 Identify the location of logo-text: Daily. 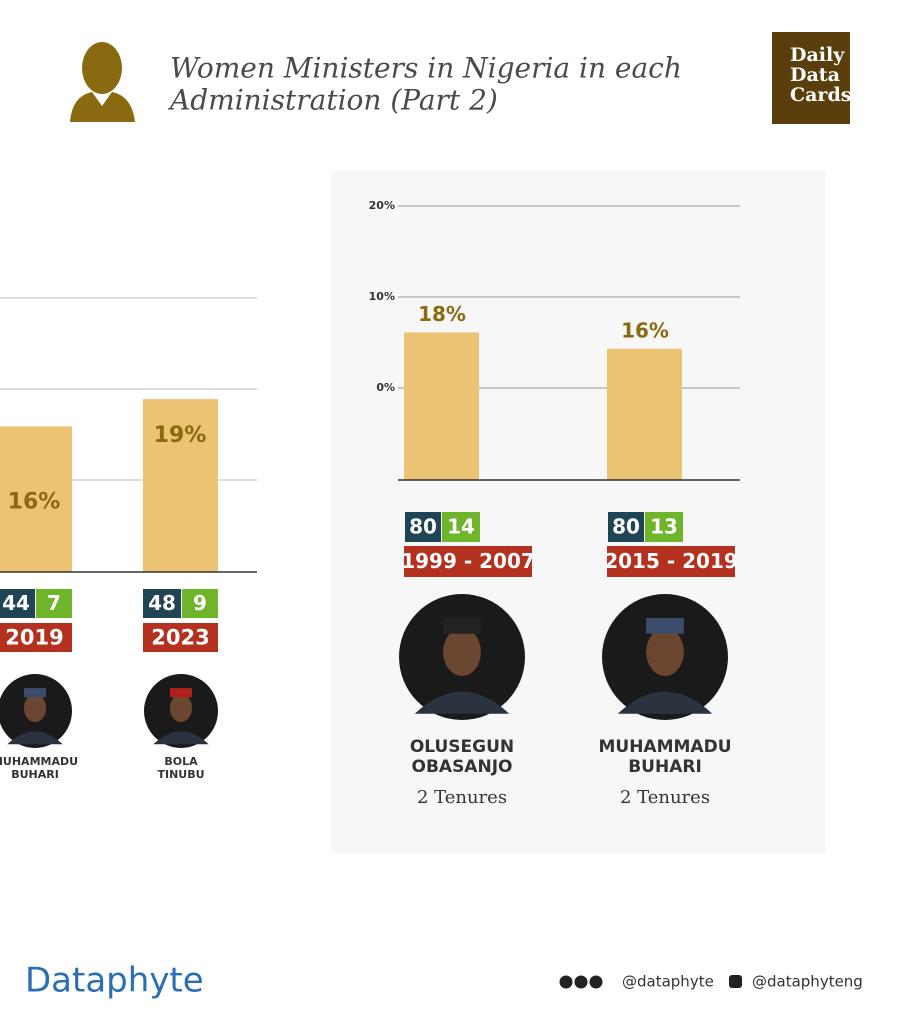
(817, 55).